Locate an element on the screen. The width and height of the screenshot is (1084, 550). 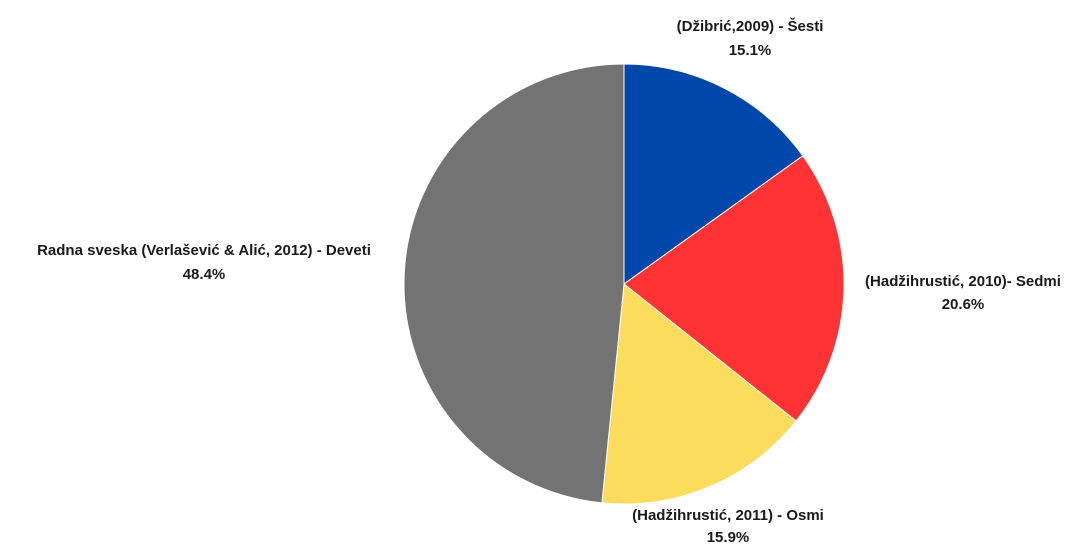
slice-percent-deveti: 48.4% is located at coordinates (204, 274).